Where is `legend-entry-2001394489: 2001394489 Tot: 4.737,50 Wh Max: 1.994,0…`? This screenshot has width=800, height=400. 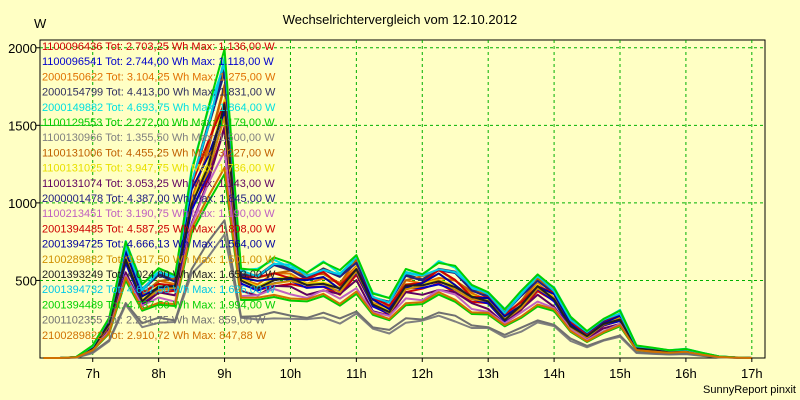 legend-entry-2001394489: 2001394489 Tot: 4.737,50 Wh Max: 1.994,0… is located at coordinates (159, 305).